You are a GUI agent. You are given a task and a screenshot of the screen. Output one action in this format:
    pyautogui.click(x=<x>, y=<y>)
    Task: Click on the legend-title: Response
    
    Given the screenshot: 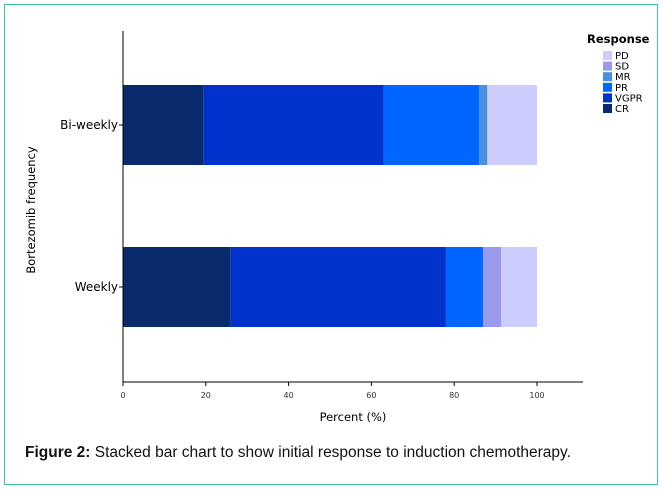 What is the action you would take?
    pyautogui.click(x=618, y=39)
    